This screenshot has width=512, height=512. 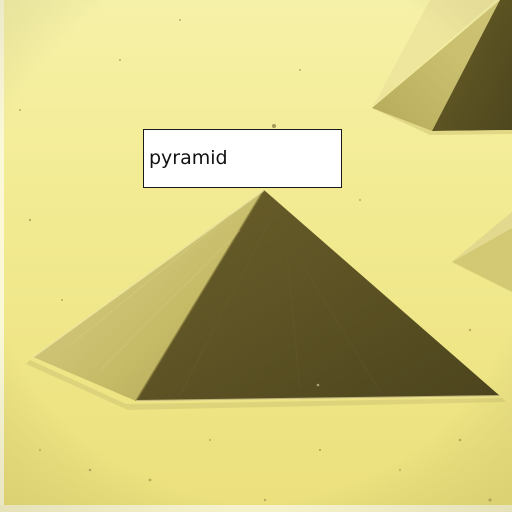 I want to click on annotation-label-text: pyramid, so click(x=188, y=158).